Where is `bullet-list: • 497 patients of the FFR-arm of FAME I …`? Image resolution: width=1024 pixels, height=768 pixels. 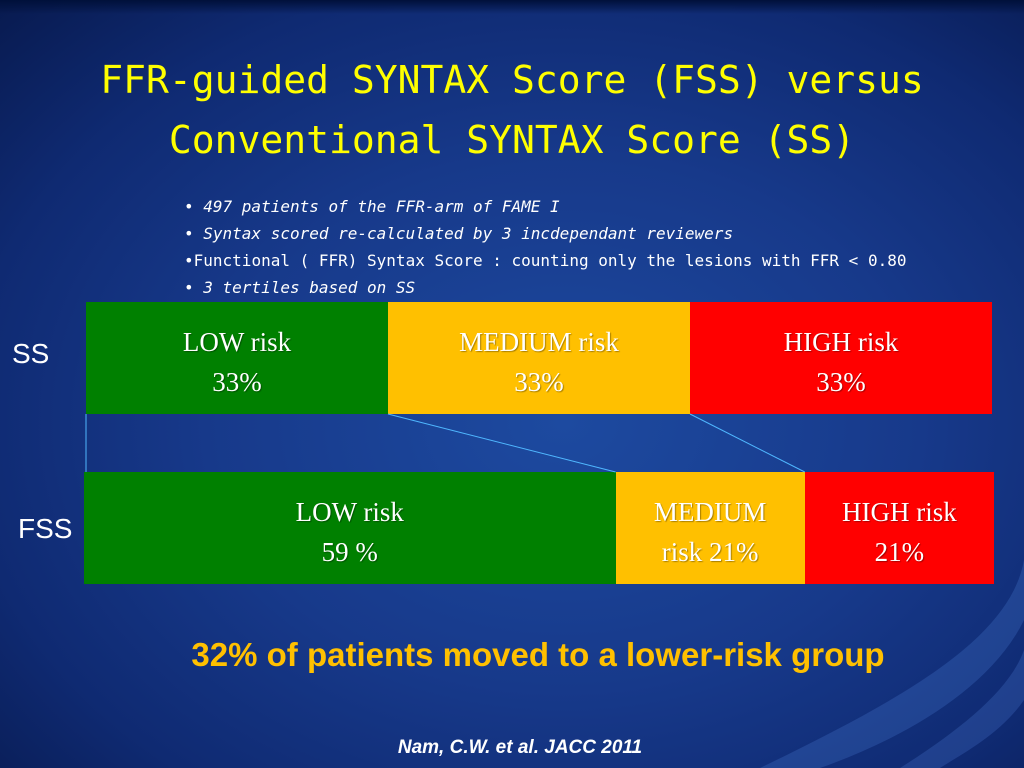
bullet-list: • 497 patients of the FFR-arm of FAME I … is located at coordinates (604, 247).